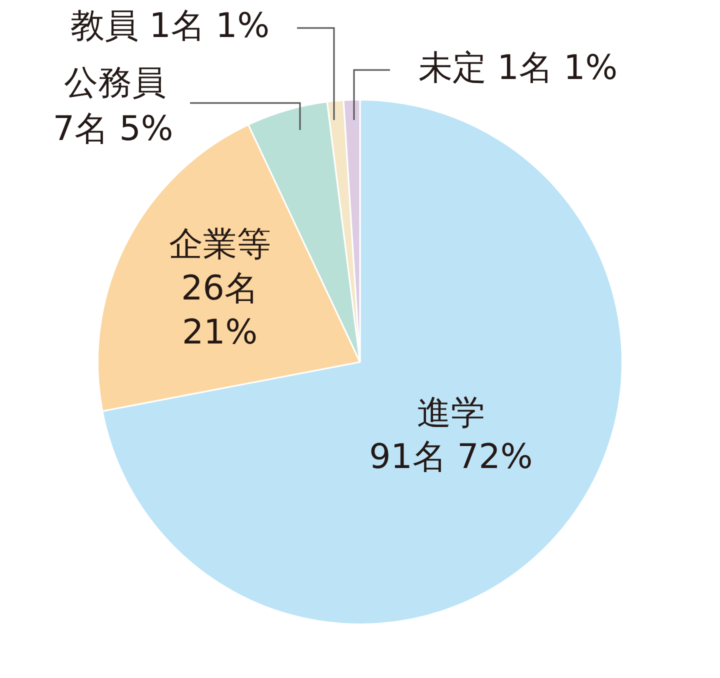 The width and height of the screenshot is (720, 678). I want to click on data-label: 91名 72%, so click(451, 457).